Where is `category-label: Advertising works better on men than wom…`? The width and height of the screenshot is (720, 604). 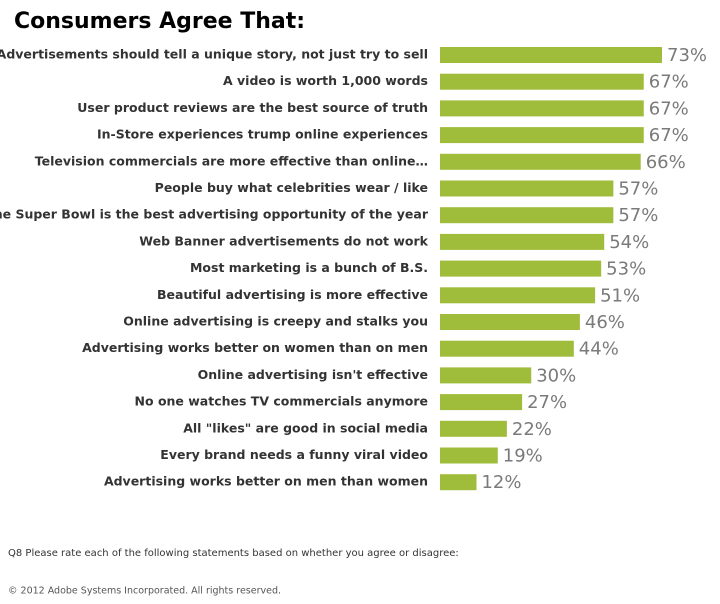 category-label: Advertising works better on men than wom… is located at coordinates (266, 481).